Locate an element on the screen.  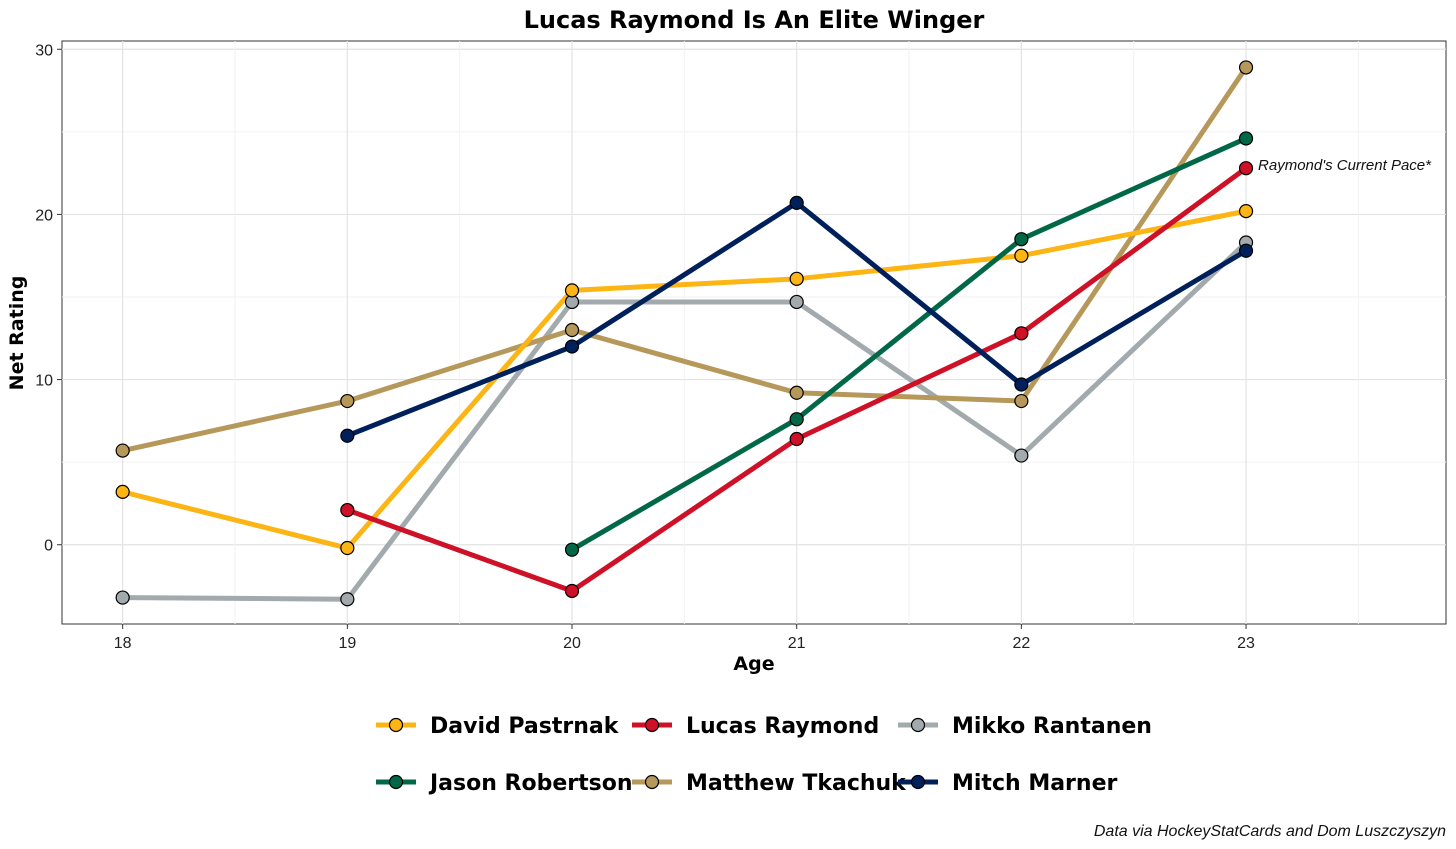
legend-item-matthew-tkachuk: Matthew Tkachuk is located at coordinates (769, 783).